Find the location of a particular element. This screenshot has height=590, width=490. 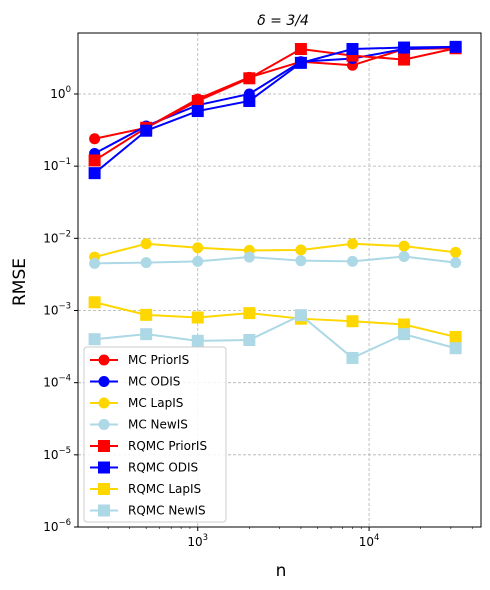

x-axis-ticks: 10³ 10⁴ is located at coordinates (290, 538).